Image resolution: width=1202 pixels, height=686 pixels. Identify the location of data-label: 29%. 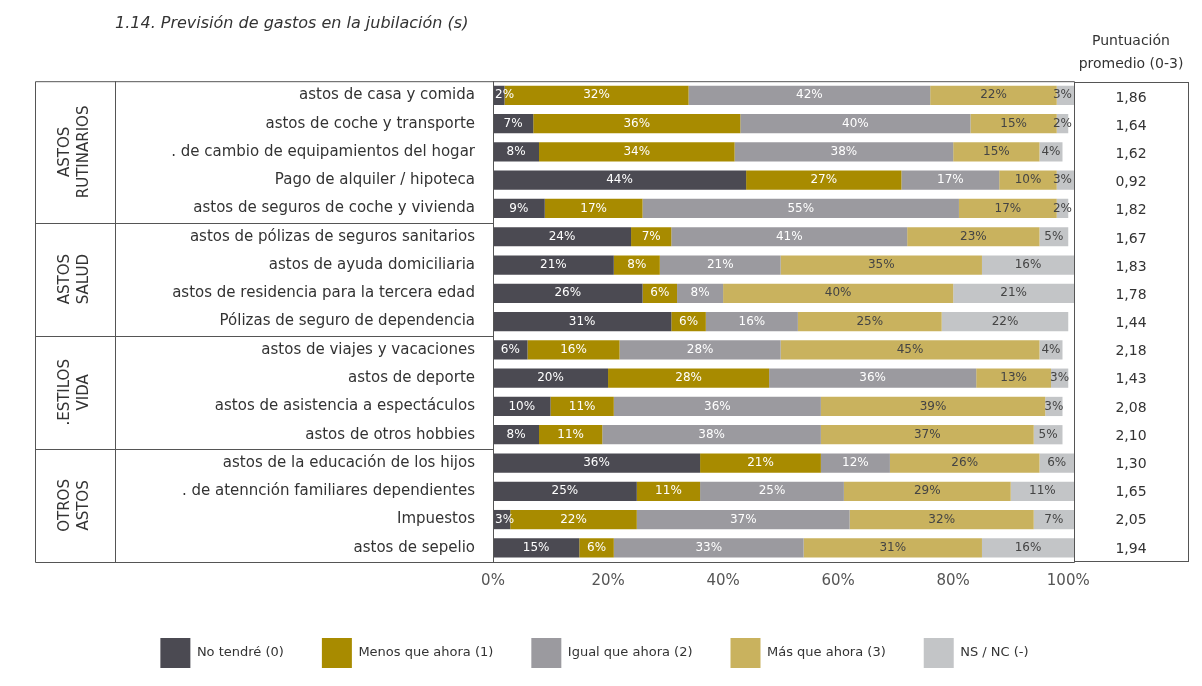
(927, 490).